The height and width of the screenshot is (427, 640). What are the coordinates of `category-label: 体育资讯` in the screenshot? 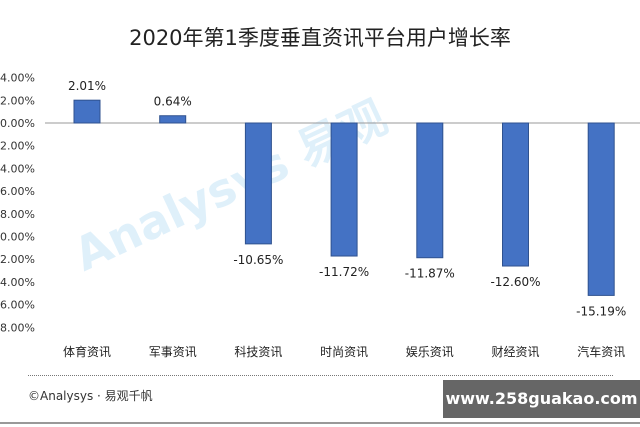 It's located at (87, 351).